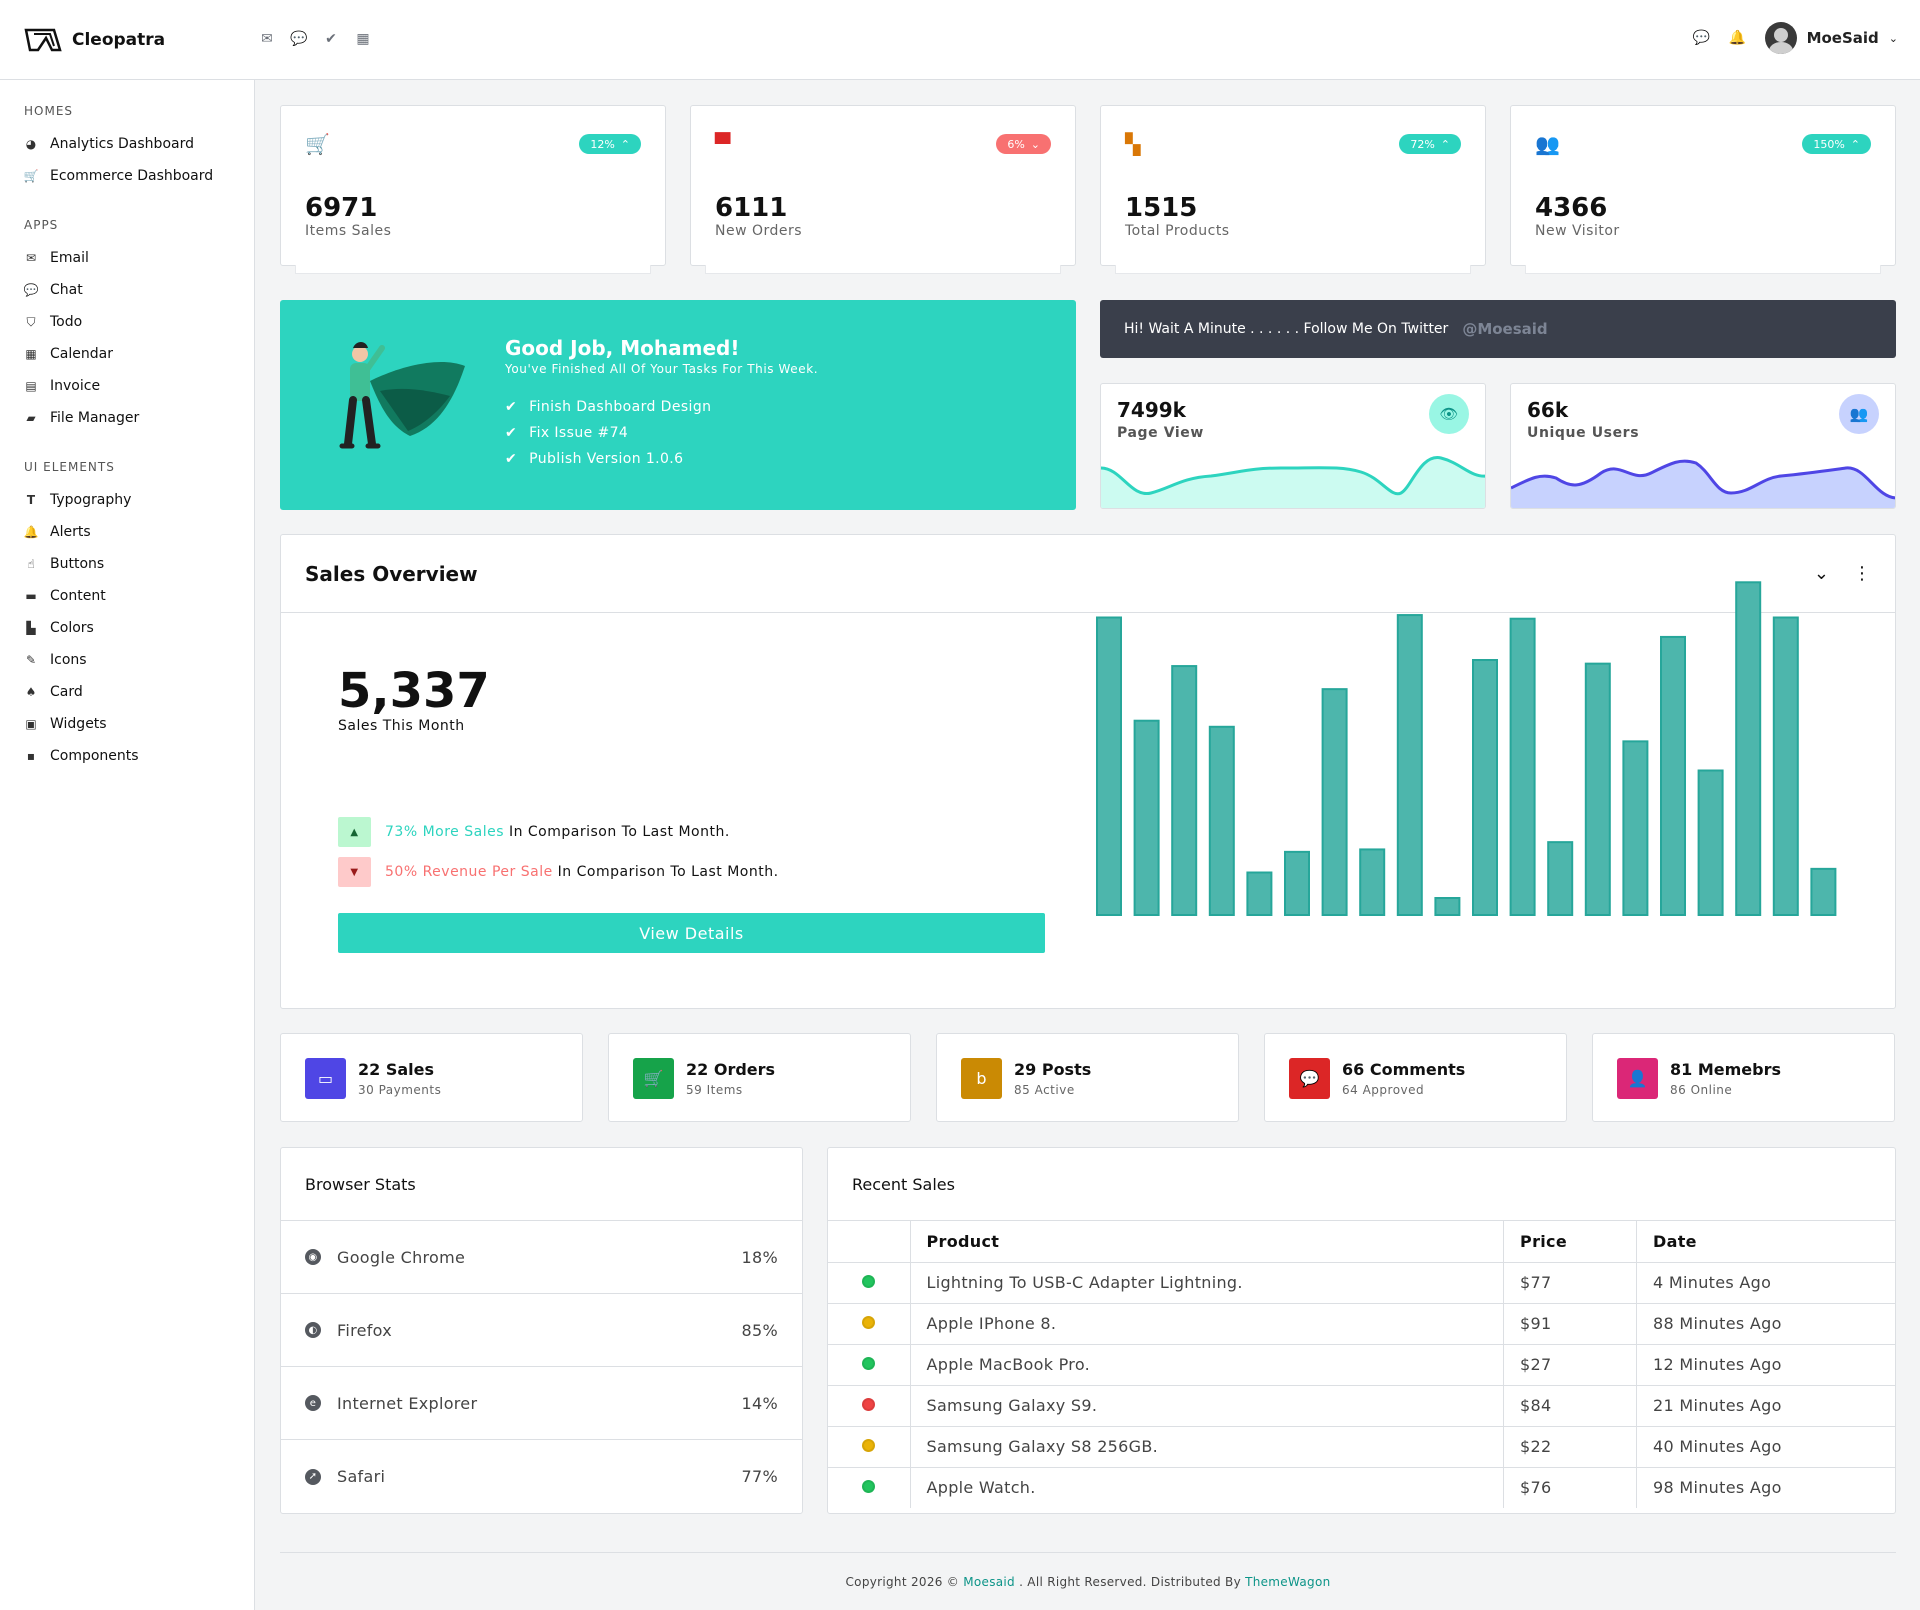  Describe the element at coordinates (610, 144) in the screenshot. I see `trend-badge: 12% ⌃` at that location.